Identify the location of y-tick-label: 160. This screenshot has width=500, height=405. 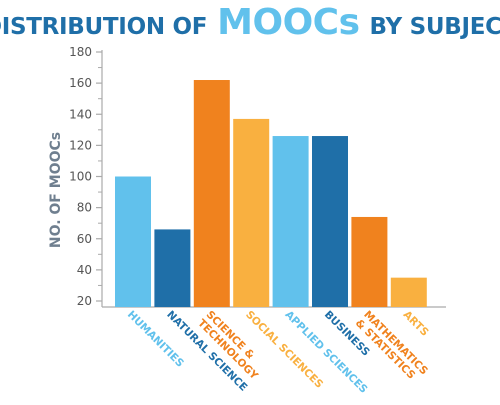
(80, 83).